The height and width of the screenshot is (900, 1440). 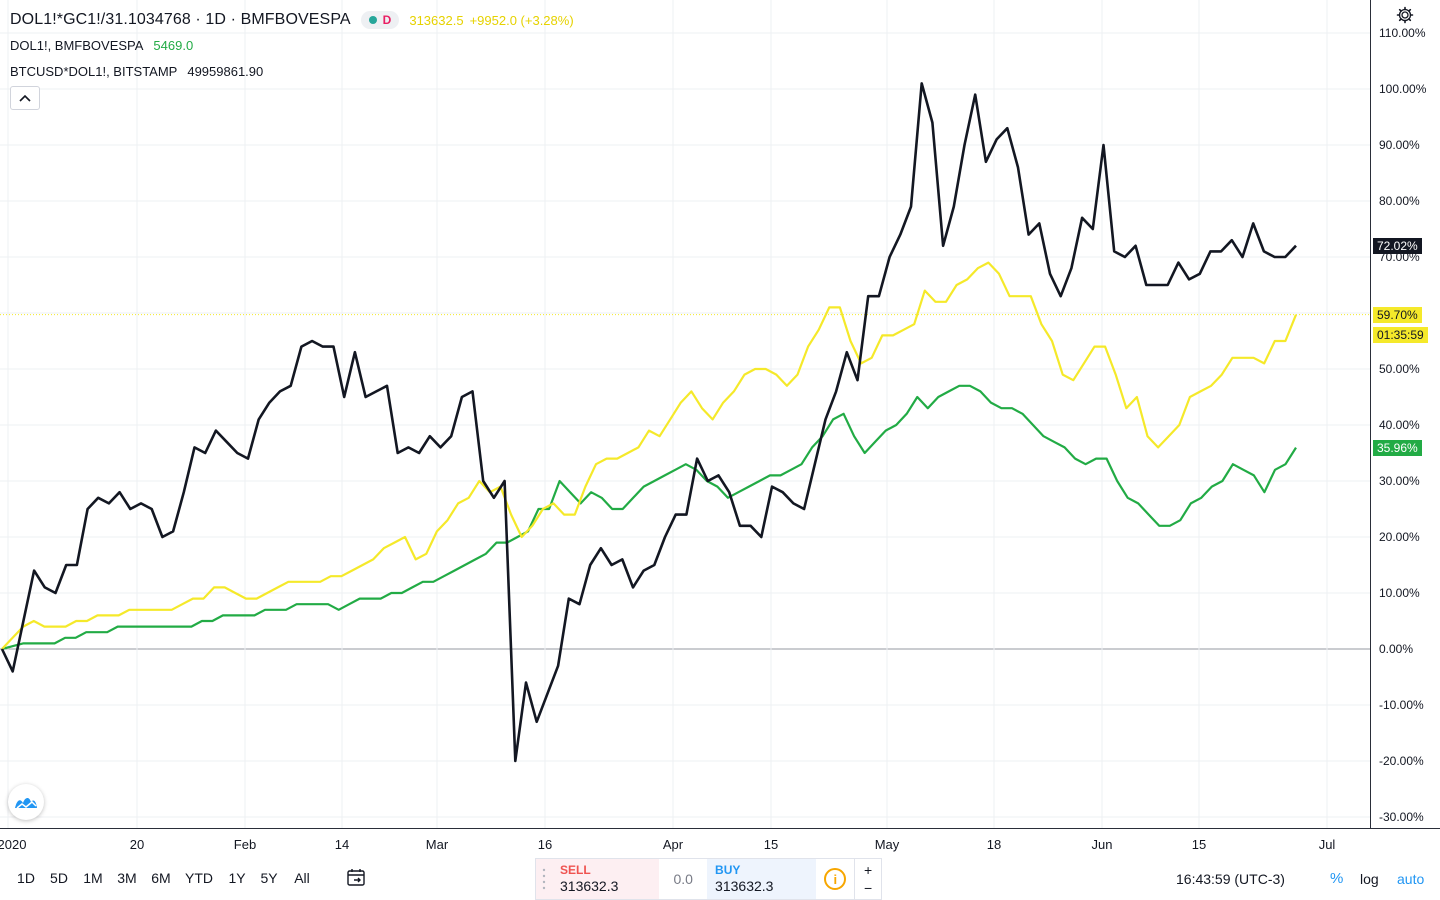 What do you see at coordinates (744, 886) in the screenshot?
I see `buy-price: 313632.3` at bounding box center [744, 886].